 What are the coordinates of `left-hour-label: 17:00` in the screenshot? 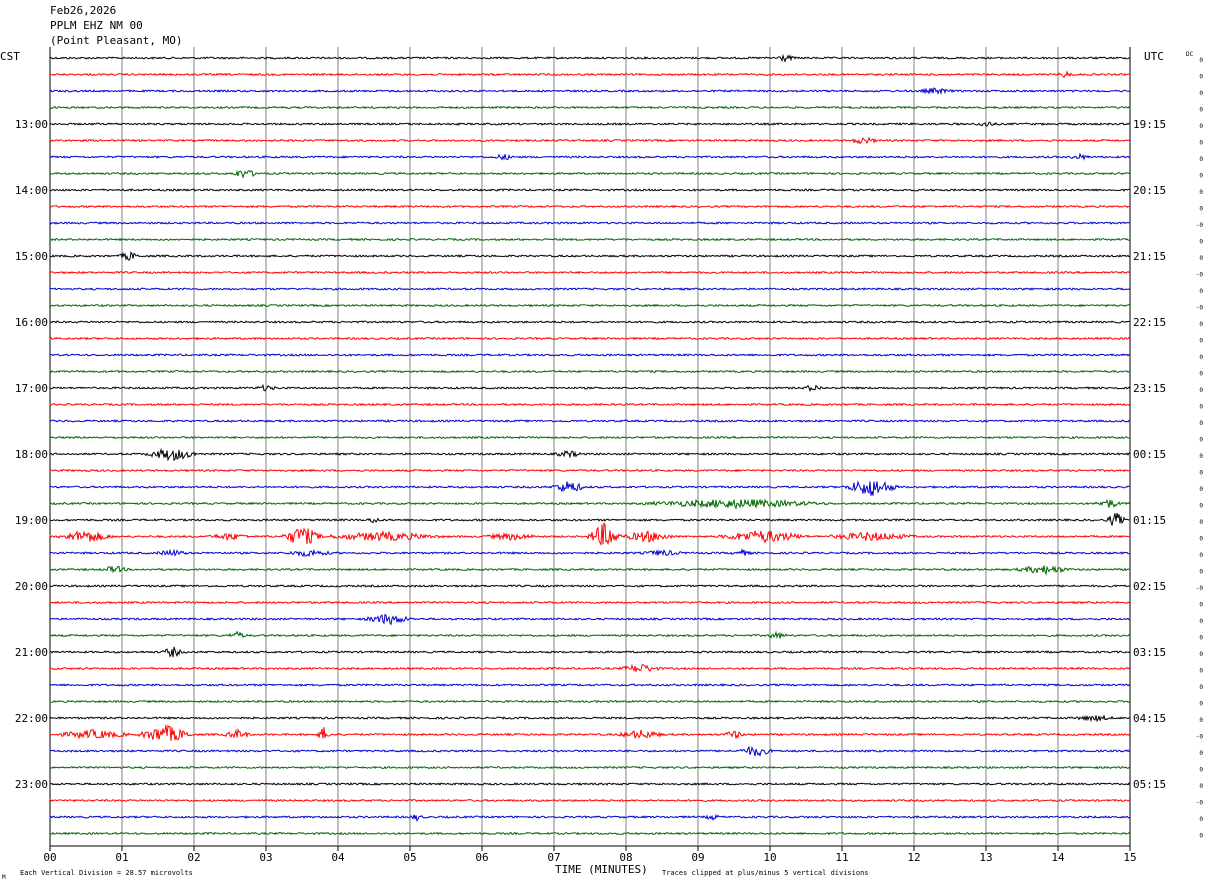 It's located at (31, 388).